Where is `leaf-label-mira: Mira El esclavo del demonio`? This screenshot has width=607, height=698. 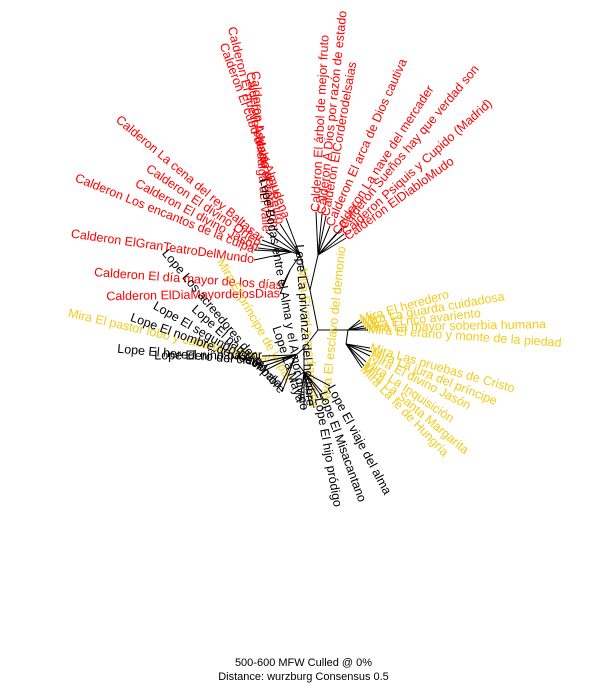
leaf-label-mira: Mira El esclavo del demonio is located at coordinates (333, 324).